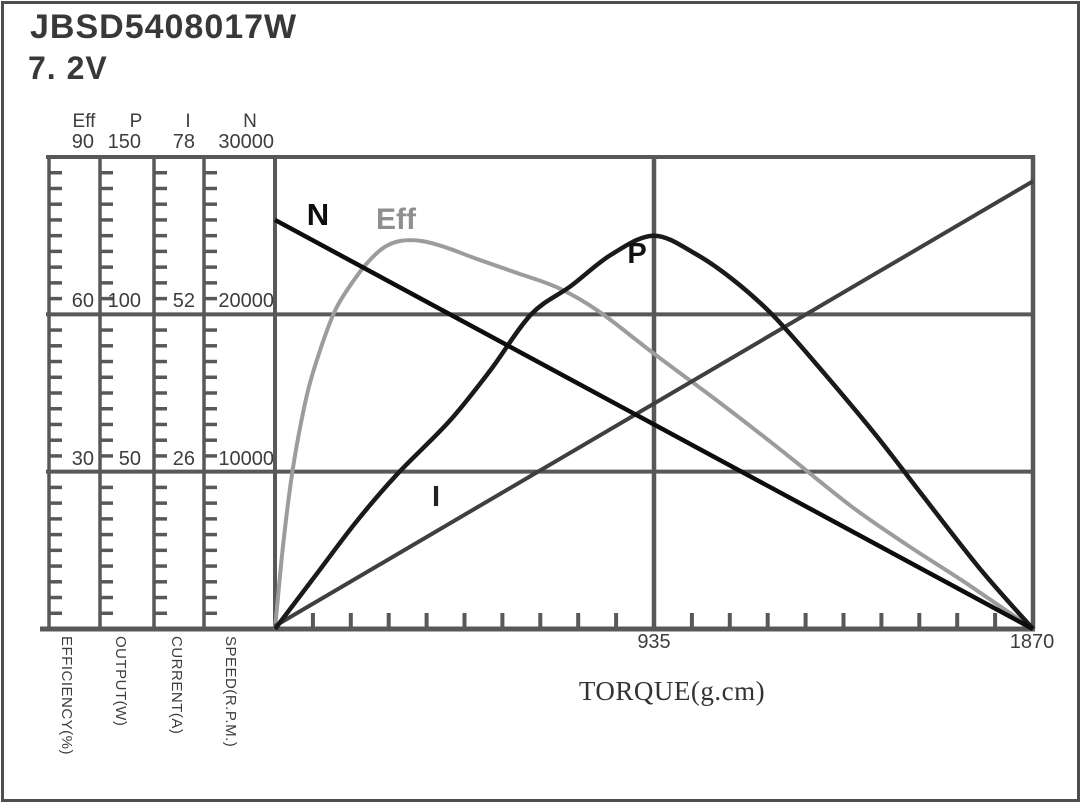 The image size is (1081, 803). What do you see at coordinates (136, 121) in the screenshot?
I see `axis-header-p: P` at bounding box center [136, 121].